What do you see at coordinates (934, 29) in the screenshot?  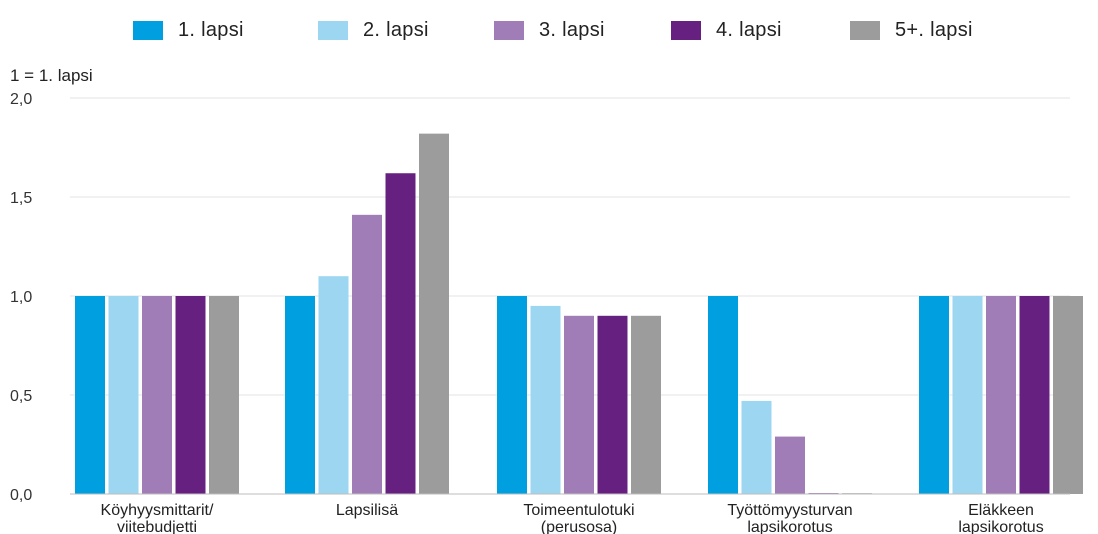 I see `legend-label: 5+. lapsi` at bounding box center [934, 29].